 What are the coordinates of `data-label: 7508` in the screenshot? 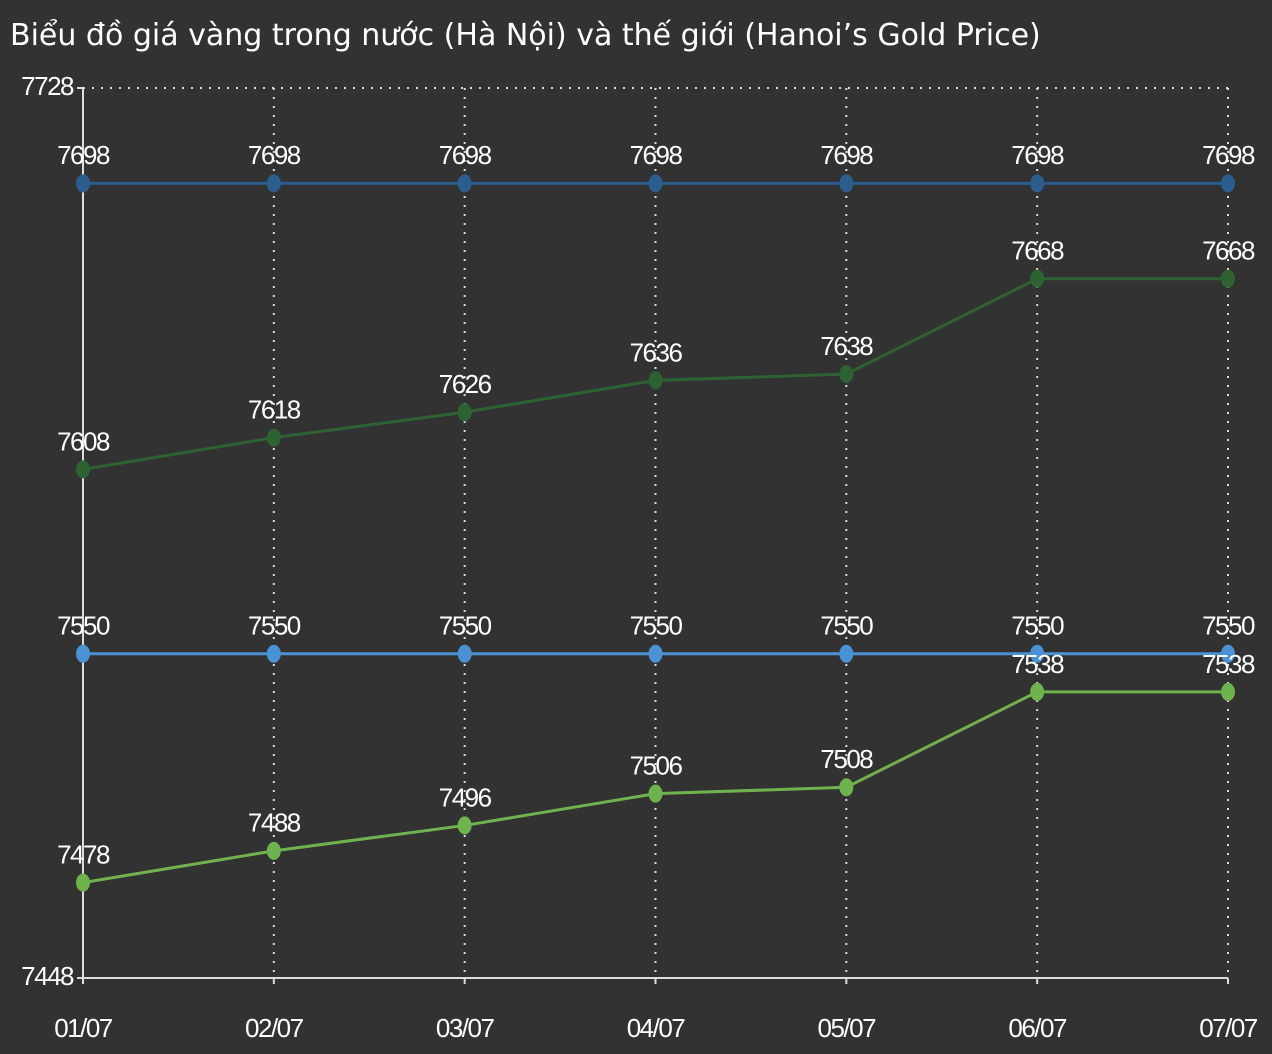 It's located at (846, 759).